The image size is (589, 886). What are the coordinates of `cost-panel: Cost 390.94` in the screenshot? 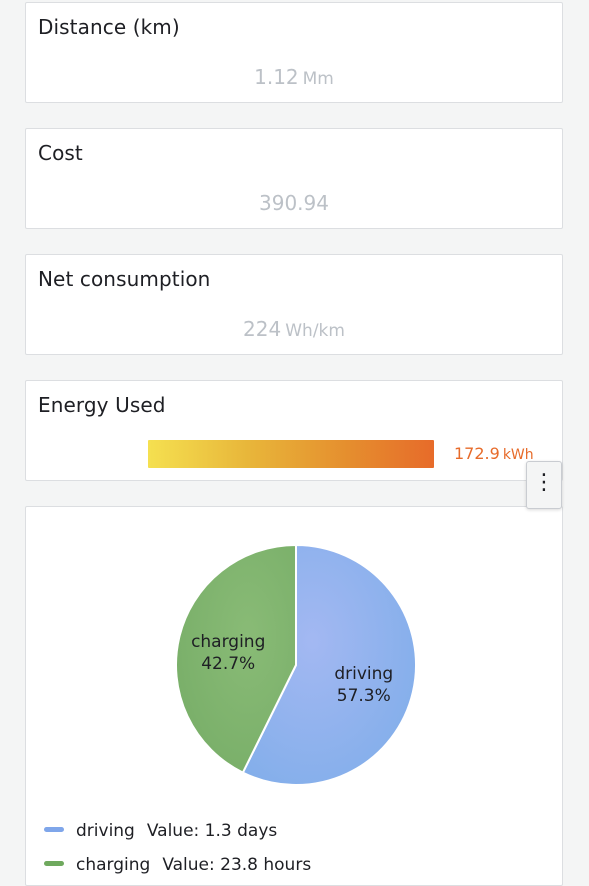 It's located at (294, 178).